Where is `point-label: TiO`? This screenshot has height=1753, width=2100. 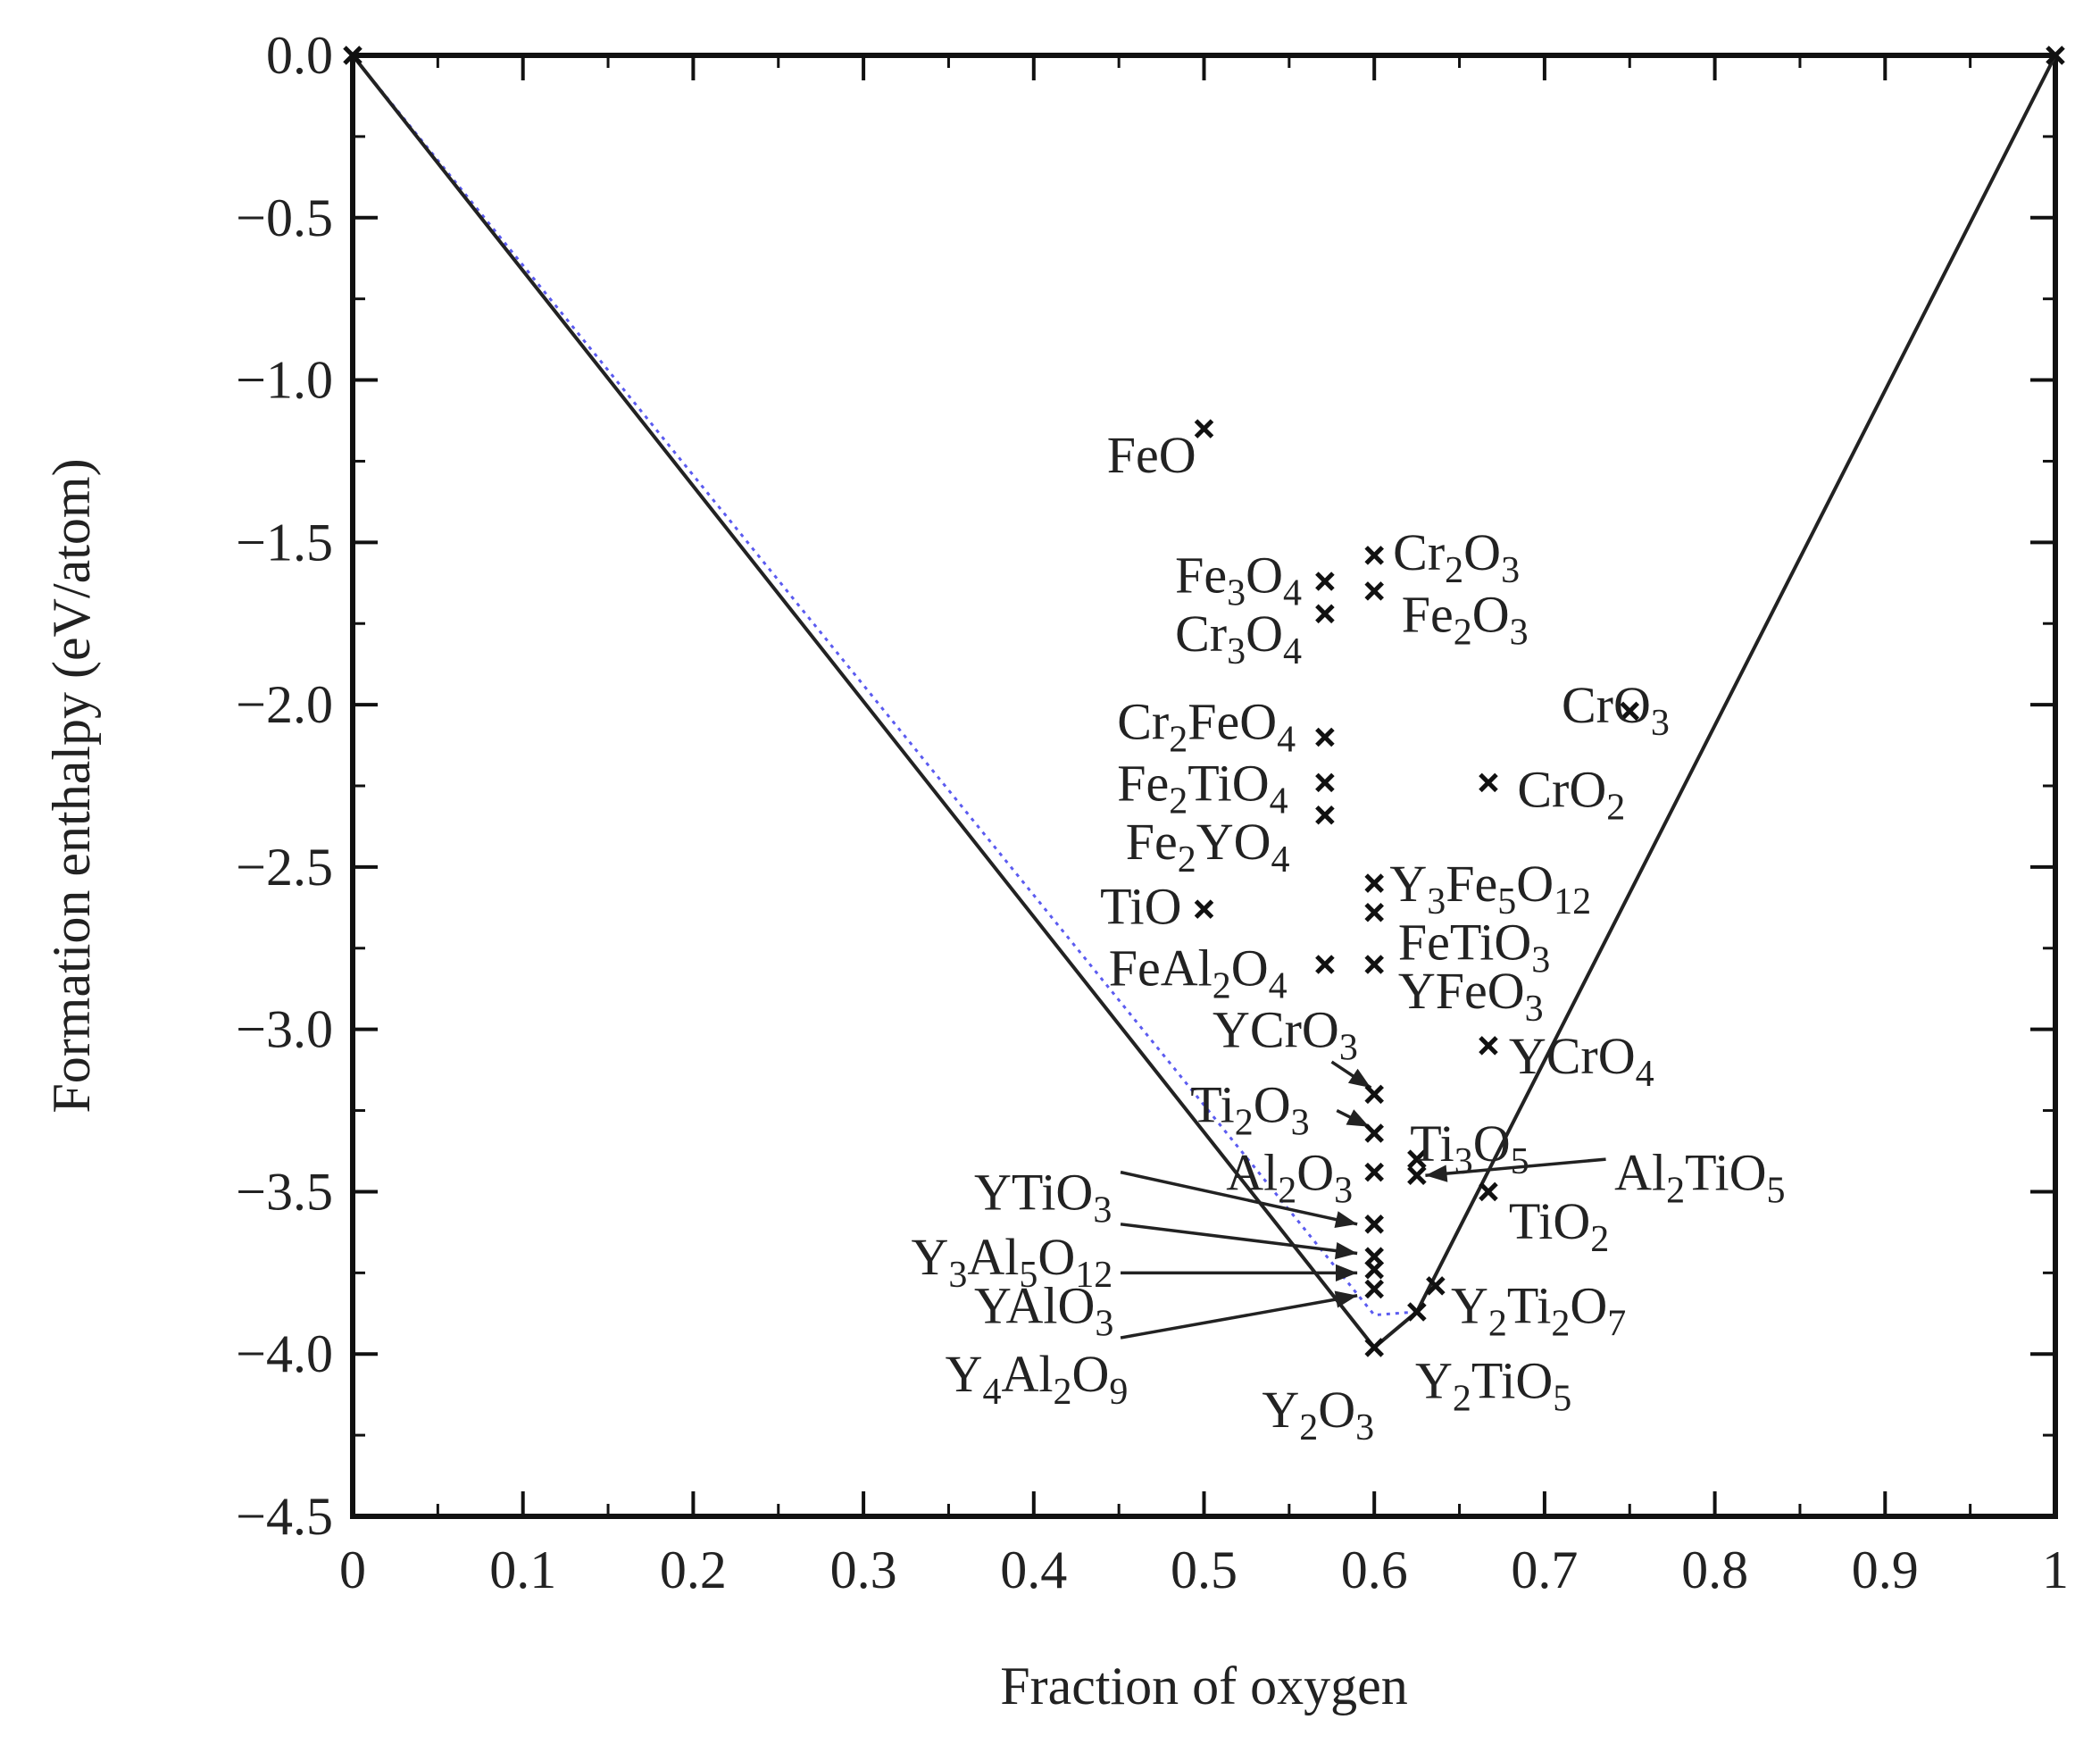 point-label: TiO is located at coordinates (1141, 907).